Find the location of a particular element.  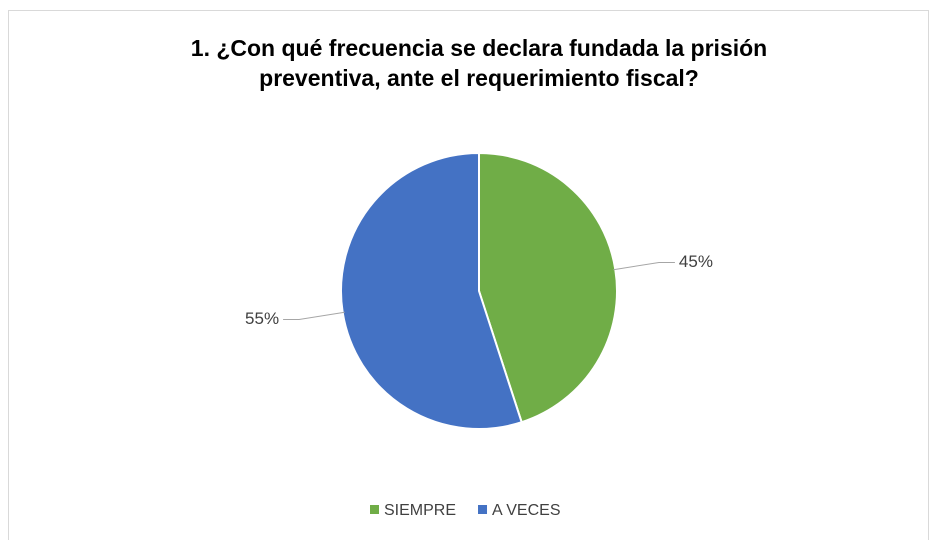

data-label: 55% is located at coordinates (262, 318).